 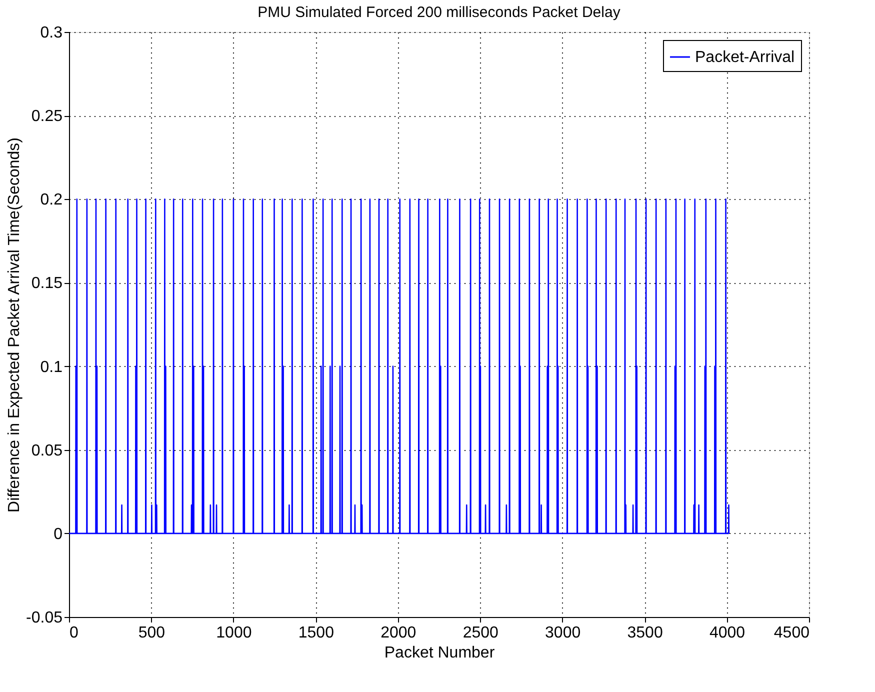 I want to click on y-axis-title: Difference in Expected Packet Arrival Time(Seconds), so click(x=15, y=325).